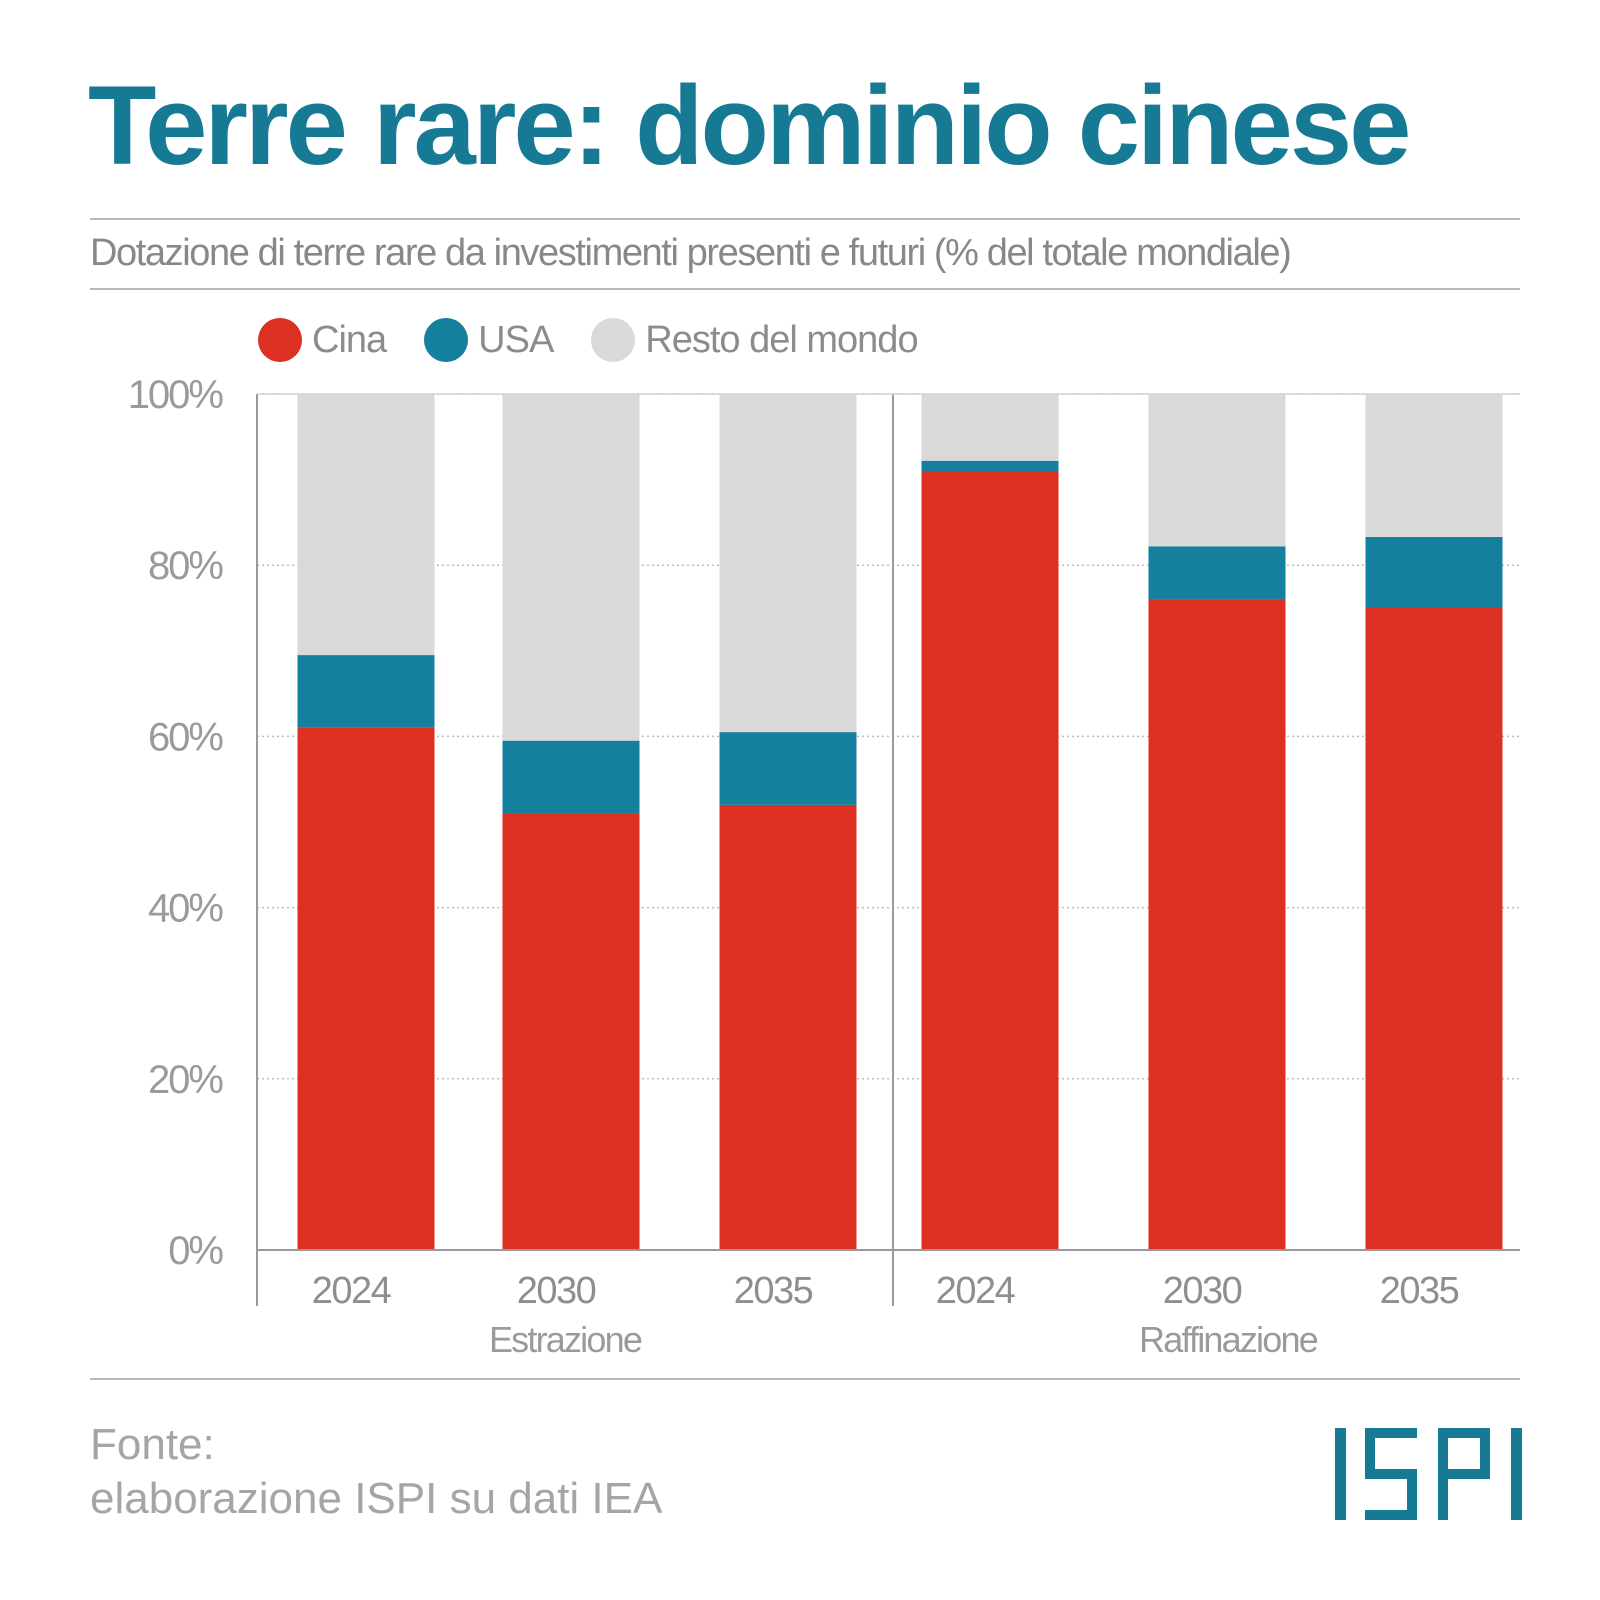 The image size is (1600, 1600). I want to click on legend-swatch-usa, so click(446, 340).